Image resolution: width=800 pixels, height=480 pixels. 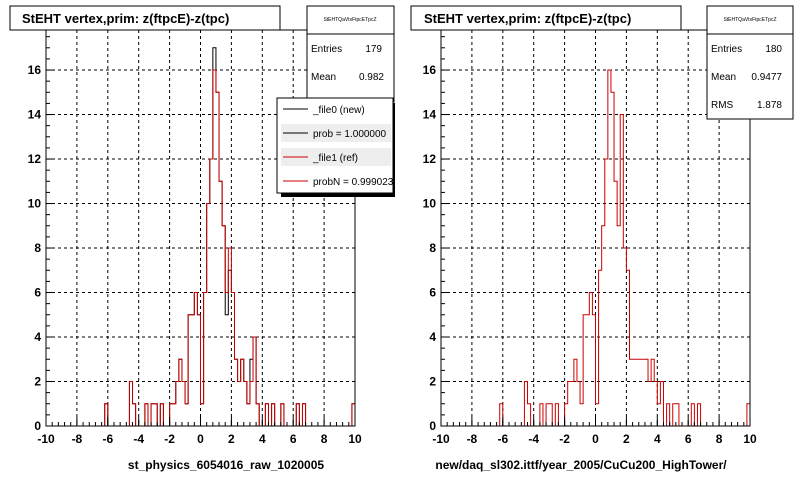 I want to click on legend-entry-new: _file0 (new), so click(x=338, y=110).